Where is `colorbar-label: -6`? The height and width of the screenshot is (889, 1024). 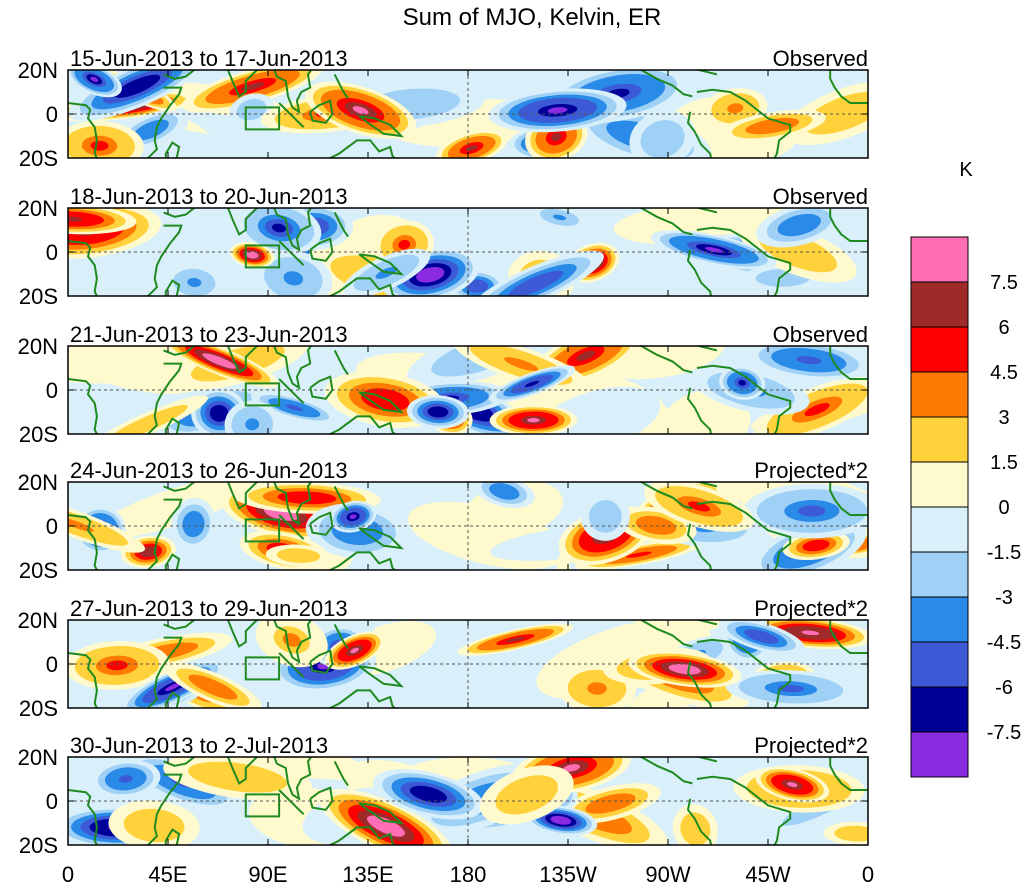
colorbar-label: -6 is located at coordinates (1004, 688).